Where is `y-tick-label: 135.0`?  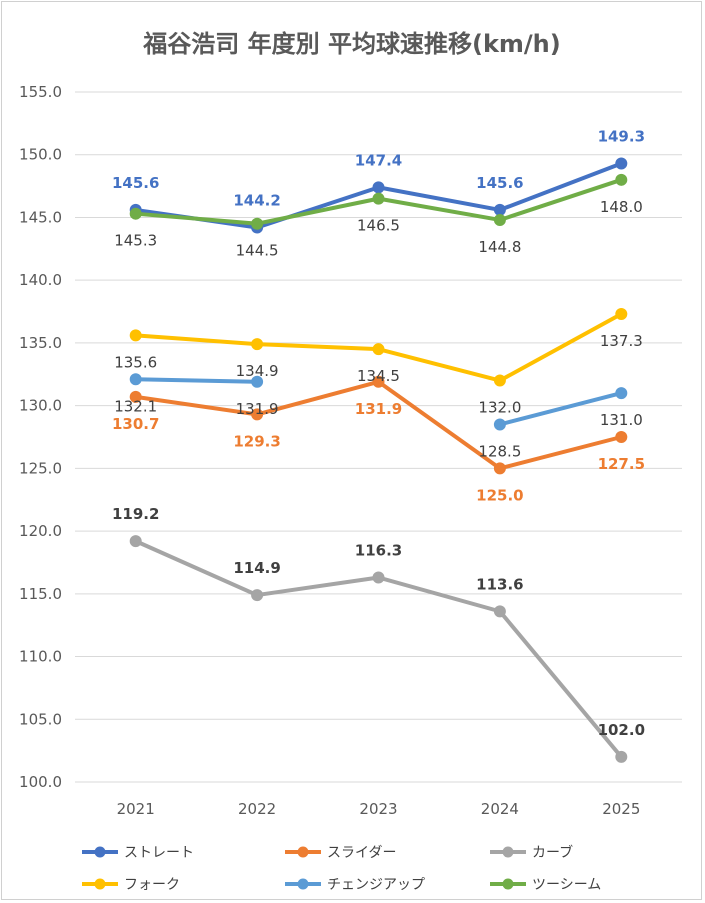
y-tick-label: 135.0 is located at coordinates (40, 343).